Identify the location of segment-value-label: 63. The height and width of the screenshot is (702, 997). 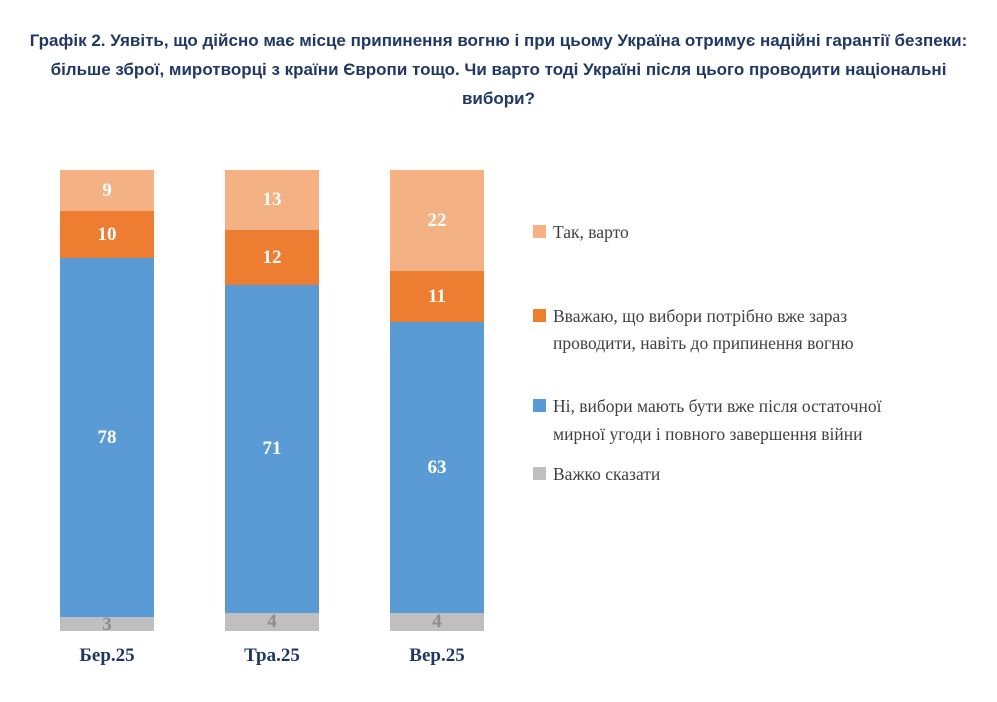
(437, 467).